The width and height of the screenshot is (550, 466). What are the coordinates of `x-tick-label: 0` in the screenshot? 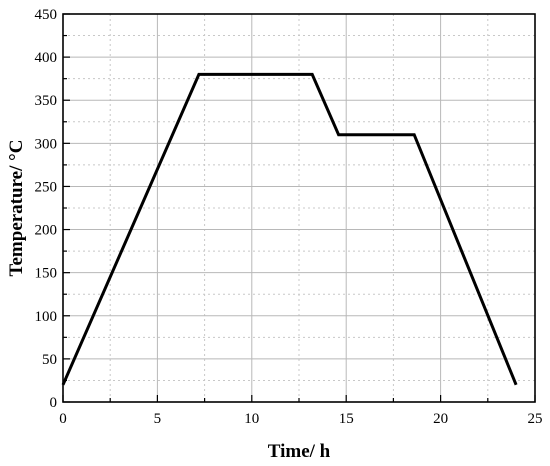 It's located at (63, 419).